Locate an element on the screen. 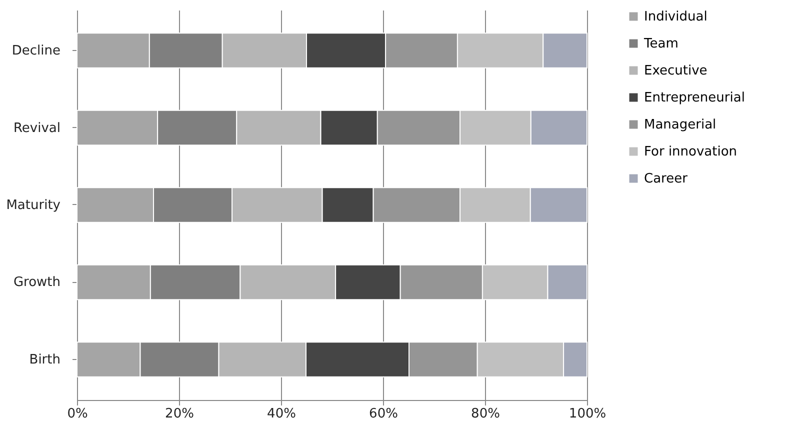 This screenshot has width=805, height=436. y-tick-label: Revival is located at coordinates (36, 128).